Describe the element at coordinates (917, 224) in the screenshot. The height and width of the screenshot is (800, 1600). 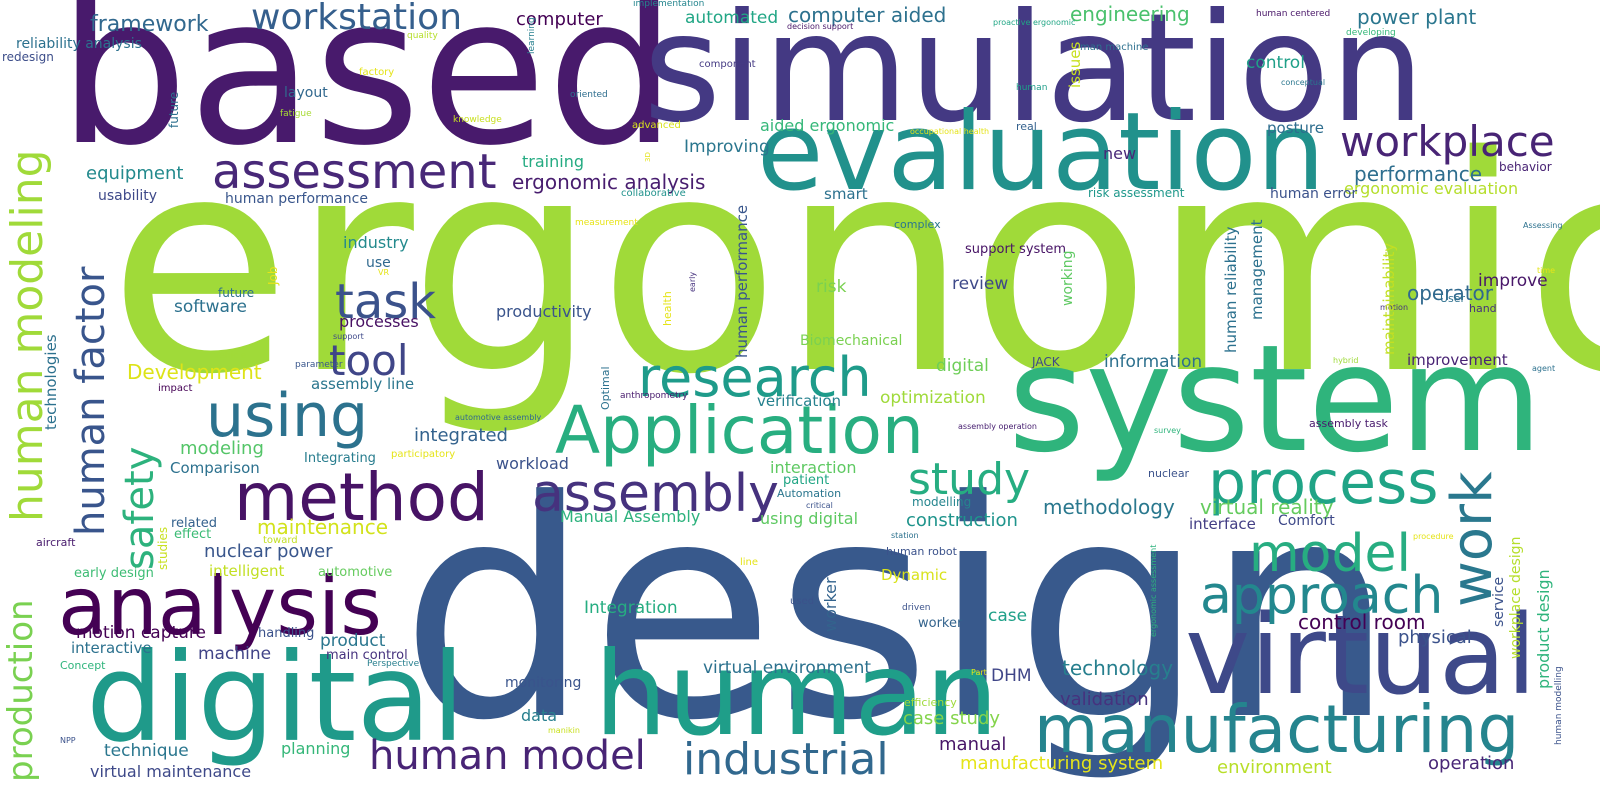
I see `word-hand: complex` at that location.